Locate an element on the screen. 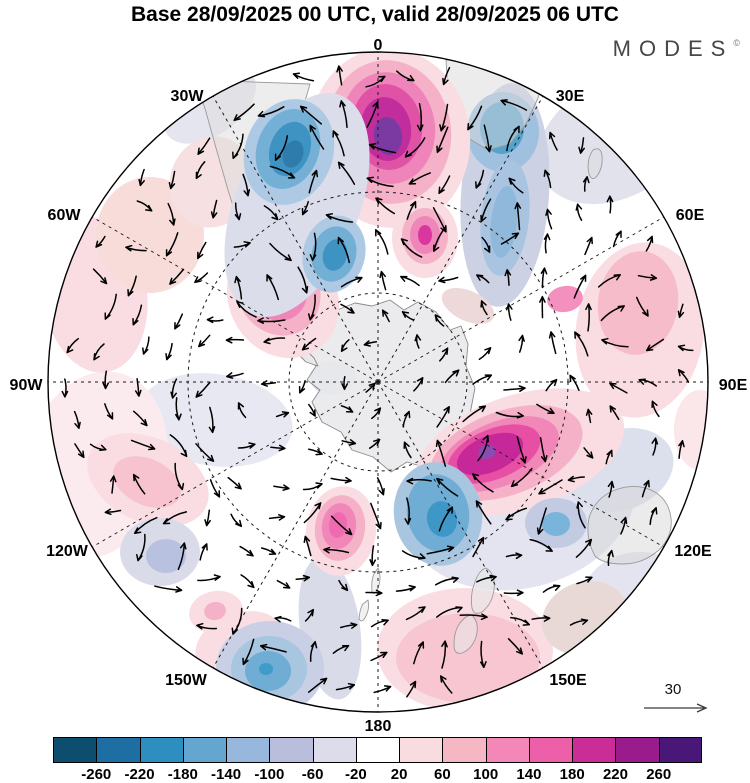  colorbar-tick-label: 180 is located at coordinates (572, 774).